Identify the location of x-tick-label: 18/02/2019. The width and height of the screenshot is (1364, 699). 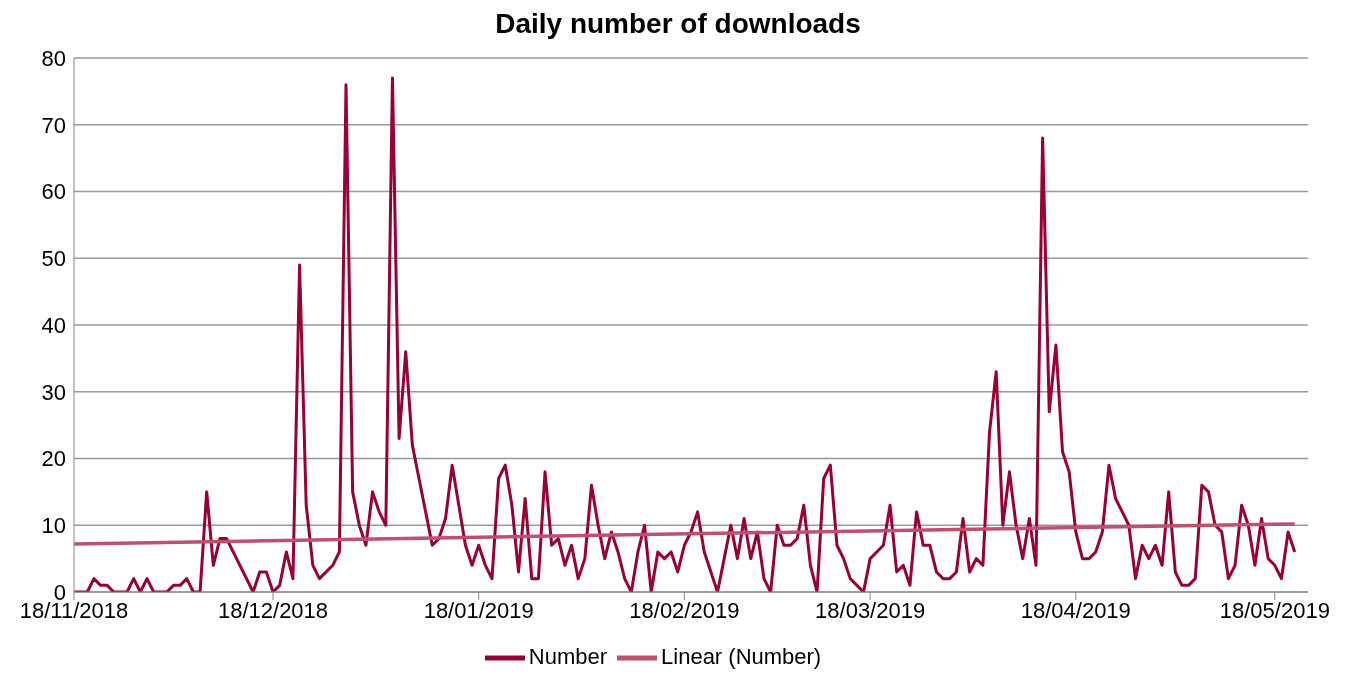
(684, 610).